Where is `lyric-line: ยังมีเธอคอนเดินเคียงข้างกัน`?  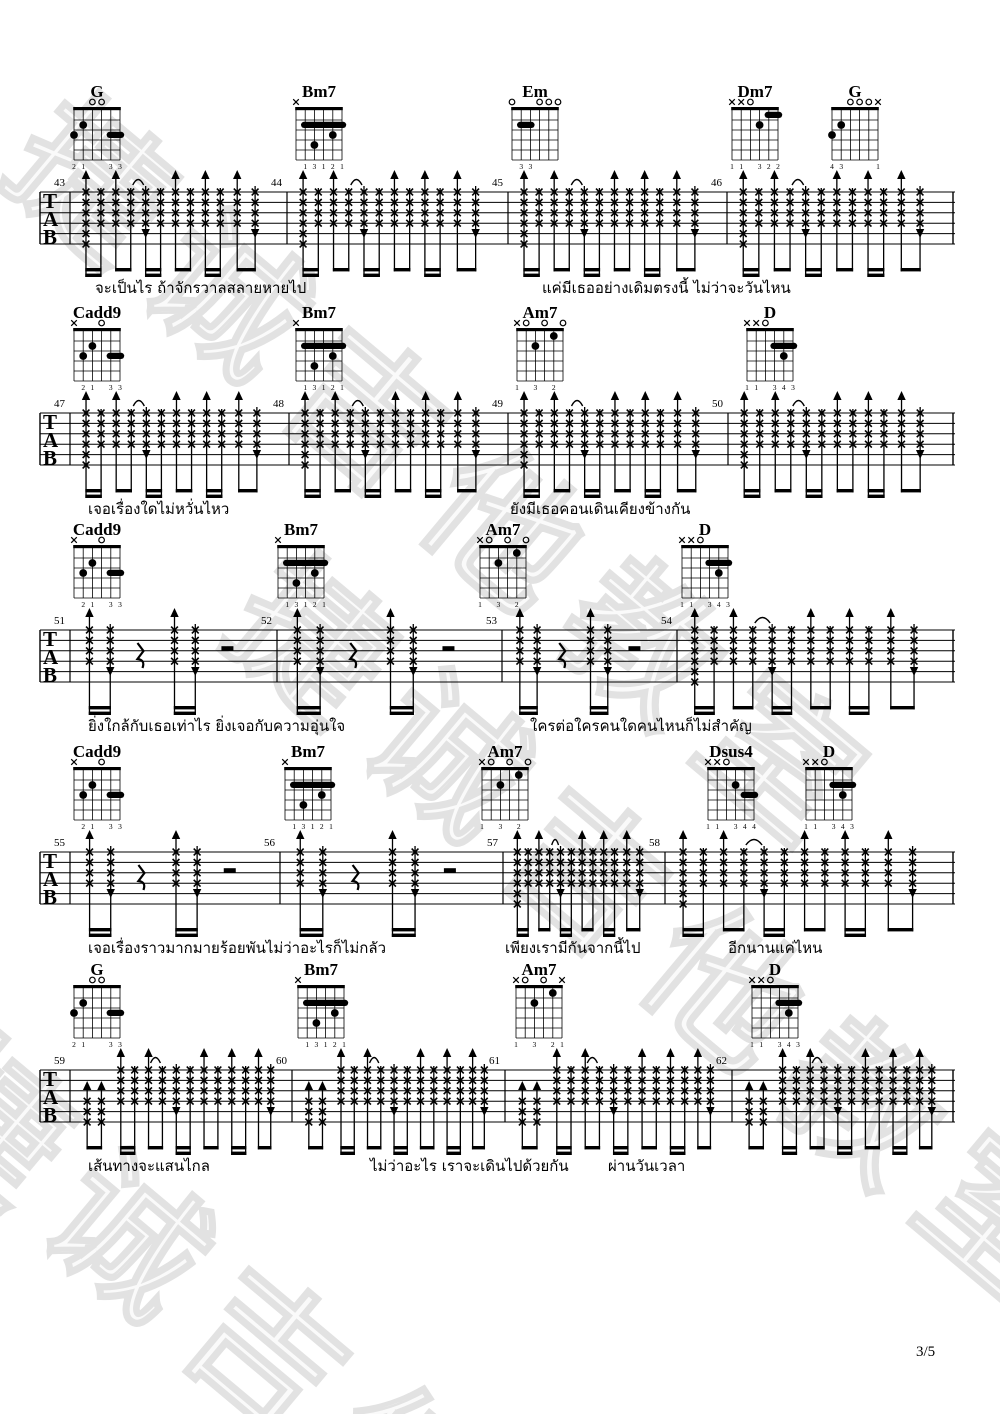 lyric-line: ยังมีเธอคอนเดินเคียงข้างกัน is located at coordinates (600, 509).